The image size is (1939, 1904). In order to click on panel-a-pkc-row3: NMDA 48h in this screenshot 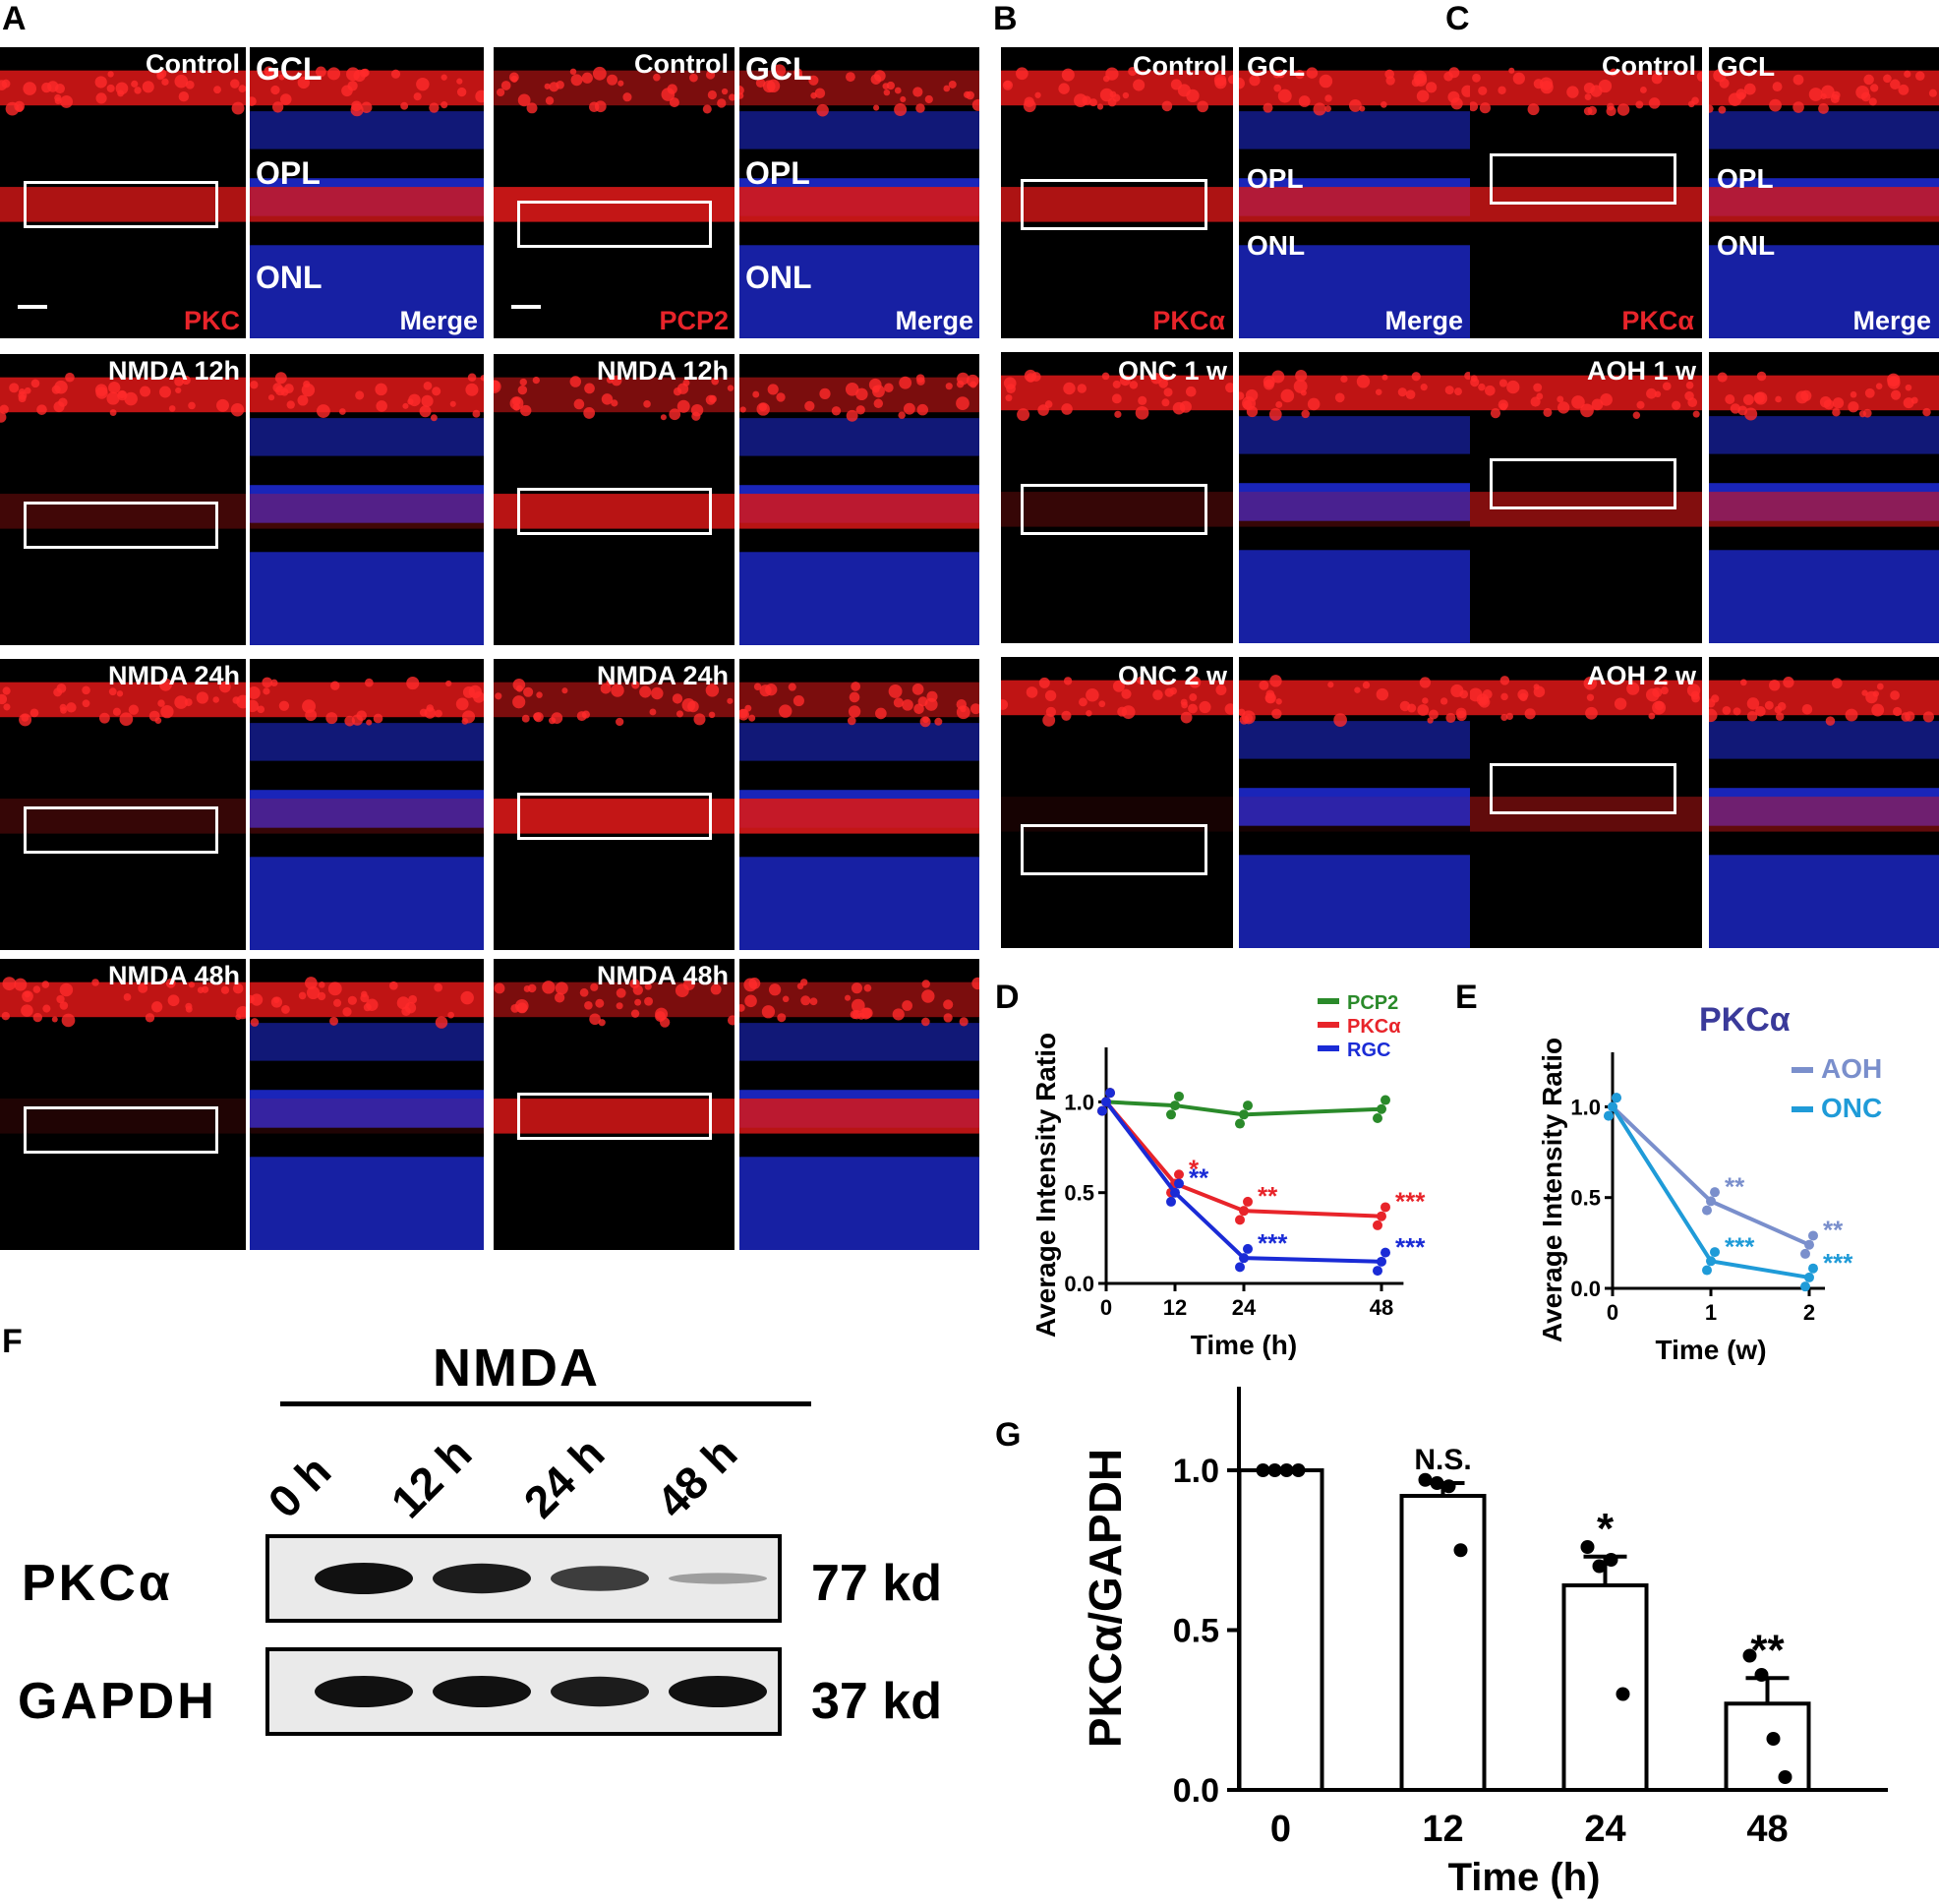, I will do `click(123, 1104)`.